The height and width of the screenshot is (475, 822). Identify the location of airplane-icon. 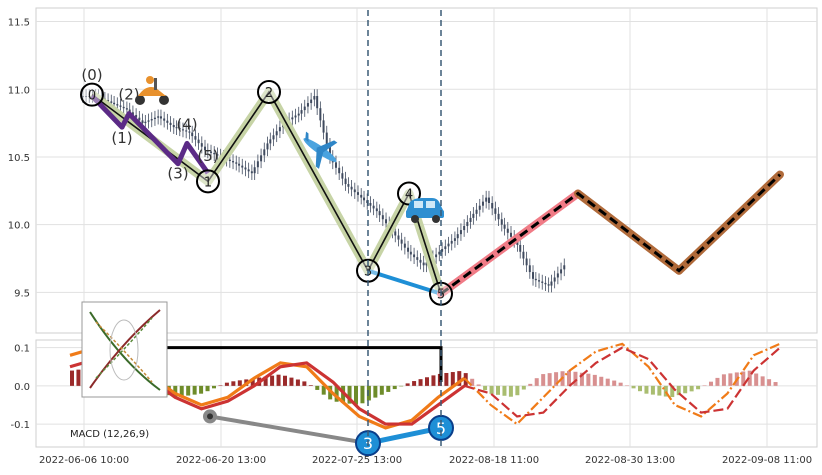
(320, 150).